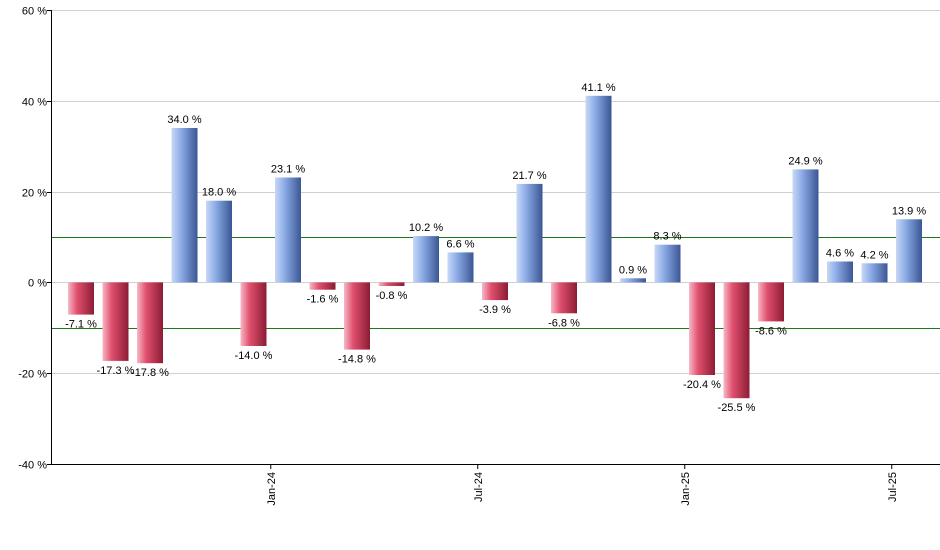 This screenshot has height=550, width=940. I want to click on x-tick-label: Jul-24, so click(479, 487).